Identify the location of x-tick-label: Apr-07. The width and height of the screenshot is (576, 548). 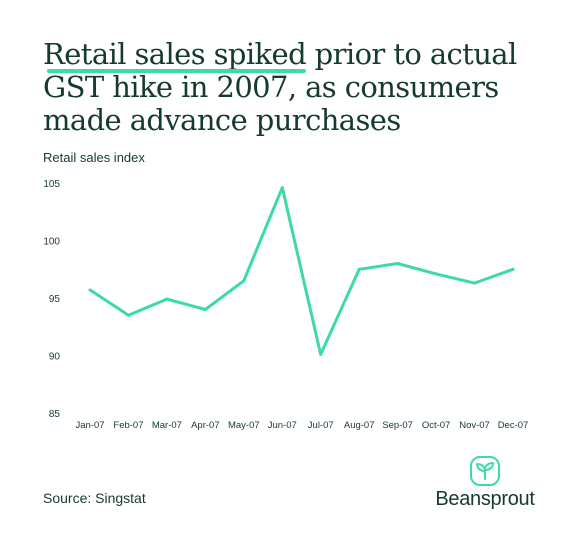
(205, 425).